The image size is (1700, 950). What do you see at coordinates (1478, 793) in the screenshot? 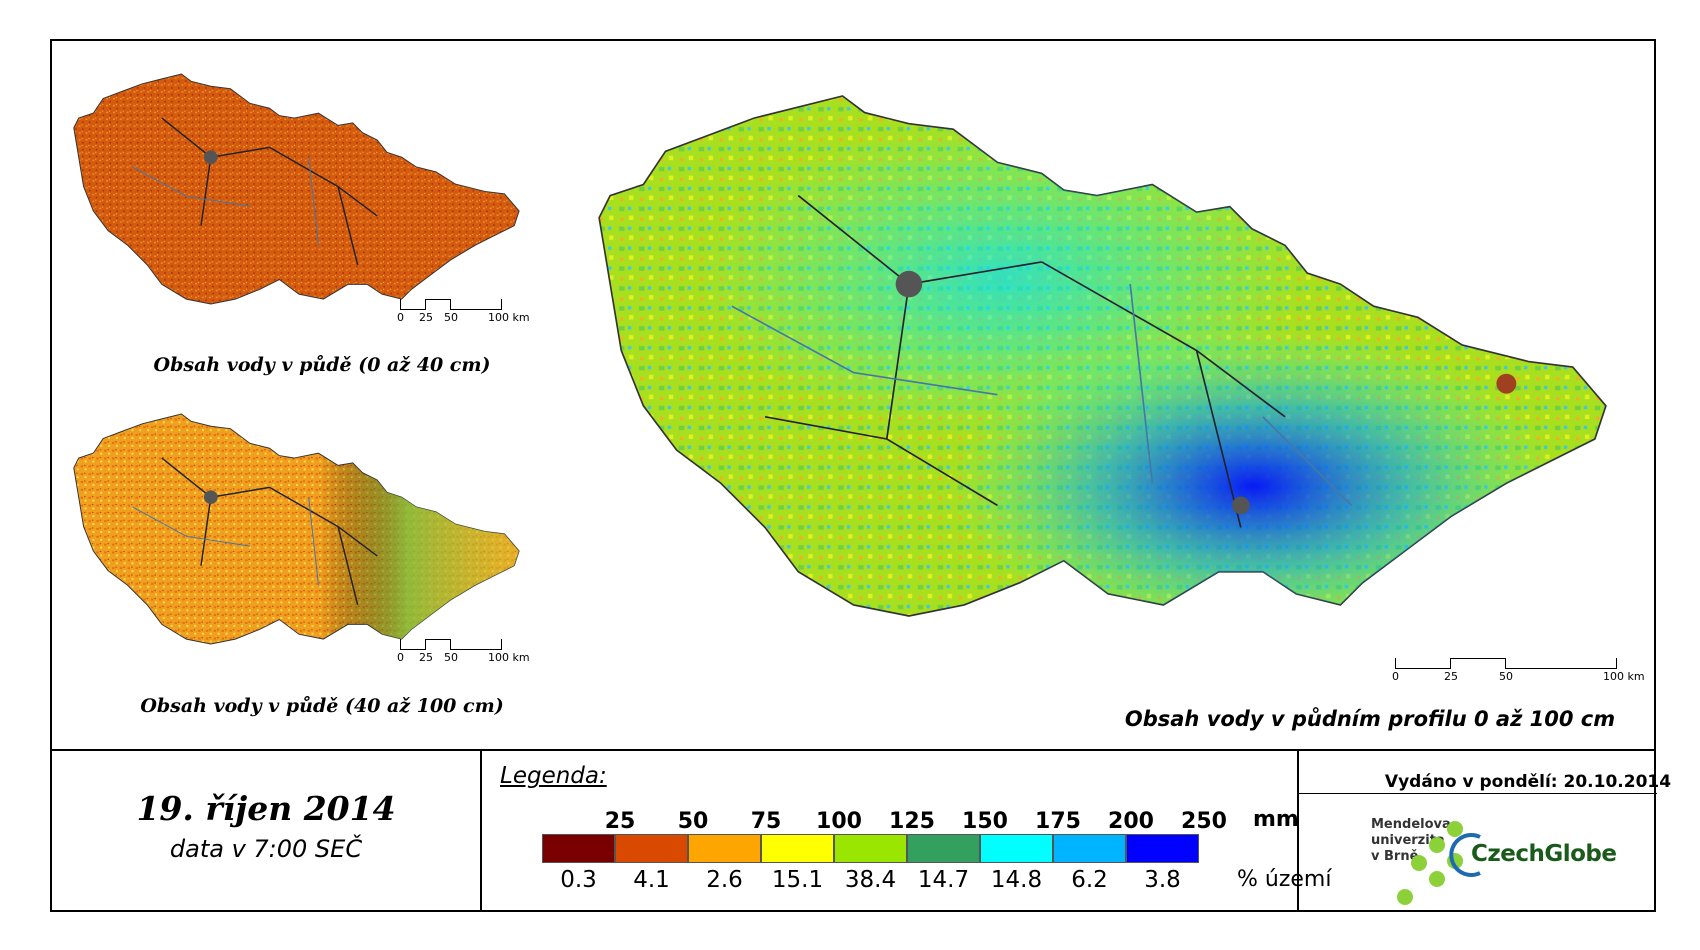
I see `issued-divider` at bounding box center [1478, 793].